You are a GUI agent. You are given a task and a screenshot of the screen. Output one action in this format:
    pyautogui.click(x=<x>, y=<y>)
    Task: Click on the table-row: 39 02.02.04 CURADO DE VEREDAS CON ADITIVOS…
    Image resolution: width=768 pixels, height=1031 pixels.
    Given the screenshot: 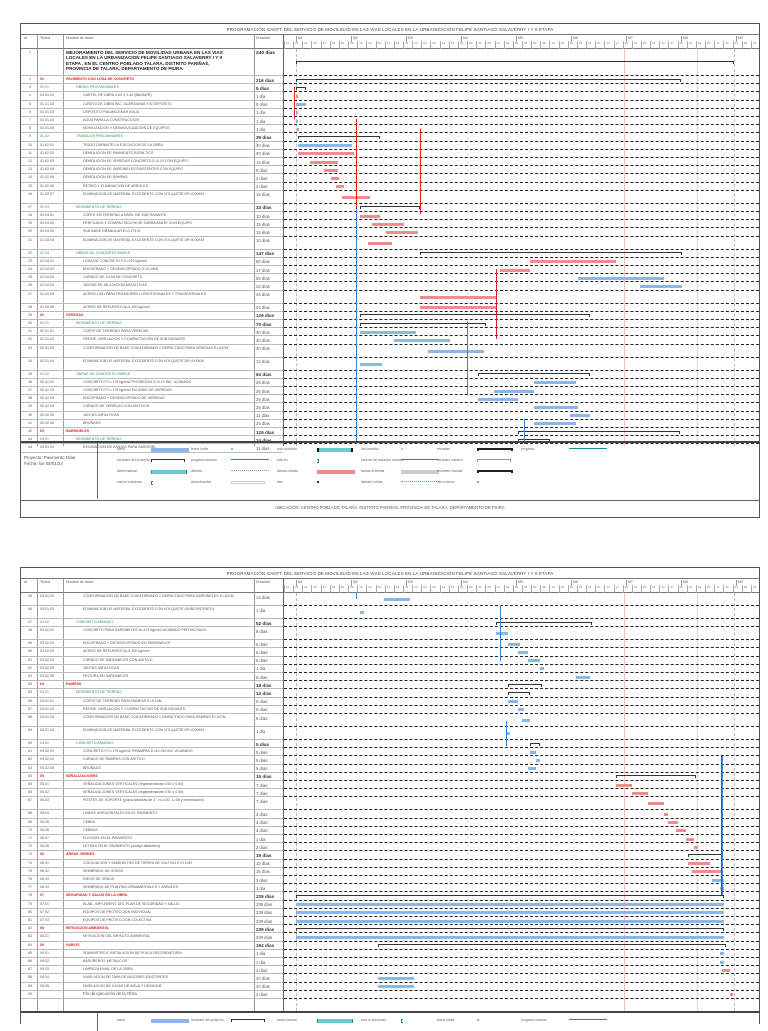 What is the action you would take?
    pyautogui.click(x=152, y=407)
    